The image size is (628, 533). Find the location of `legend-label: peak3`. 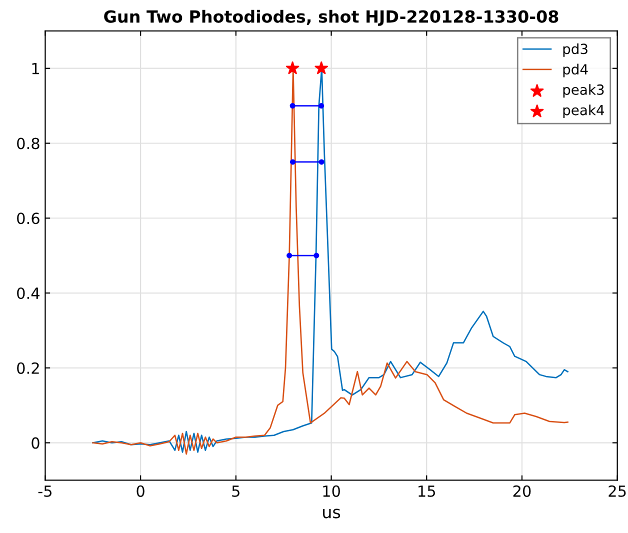

legend-label: peak3 is located at coordinates (583, 91).